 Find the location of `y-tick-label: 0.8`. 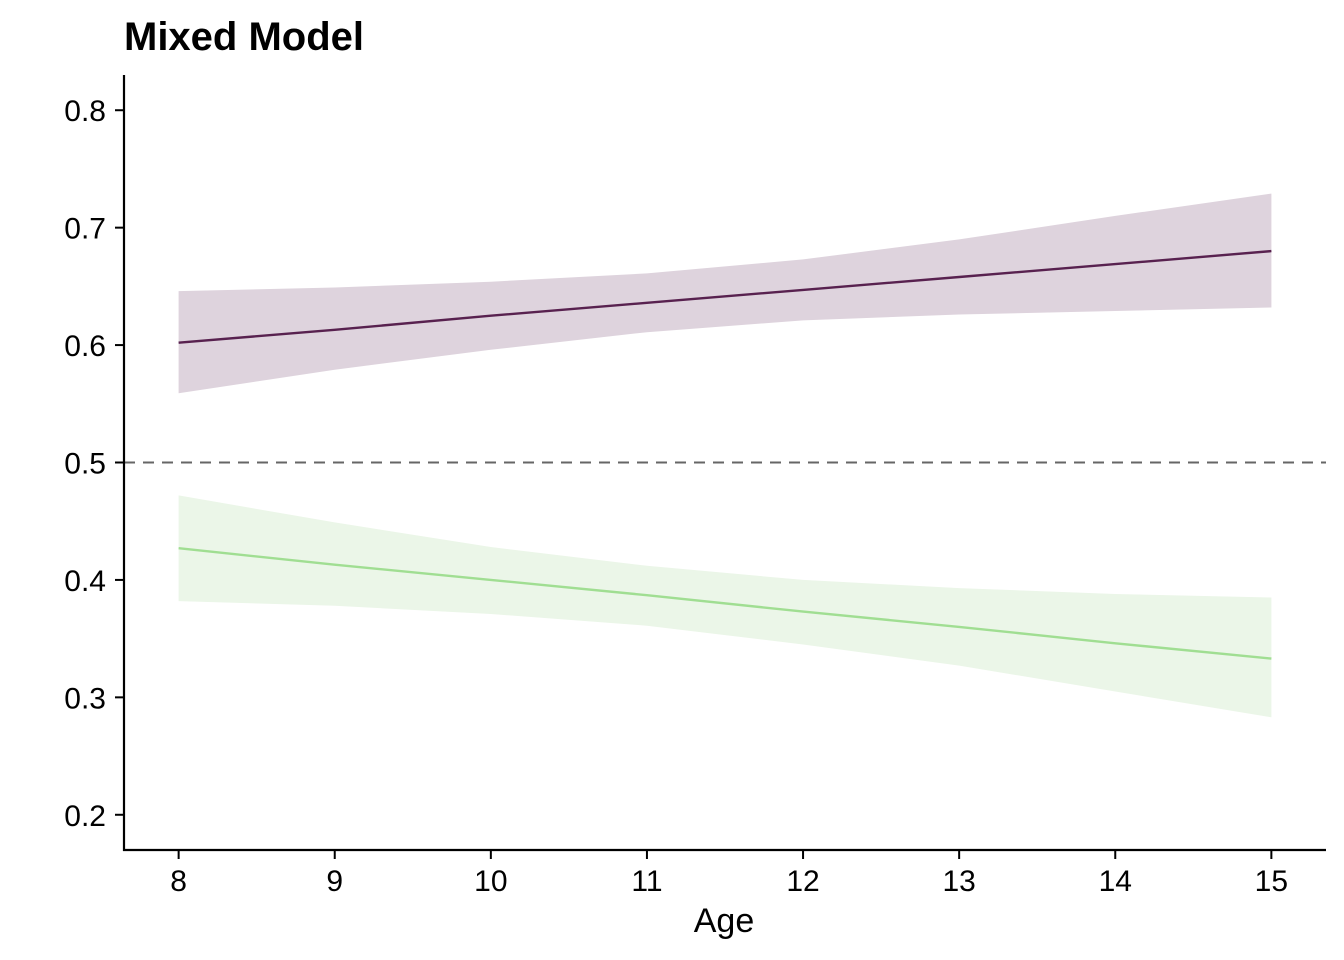

y-tick-label: 0.8 is located at coordinates (85, 111).